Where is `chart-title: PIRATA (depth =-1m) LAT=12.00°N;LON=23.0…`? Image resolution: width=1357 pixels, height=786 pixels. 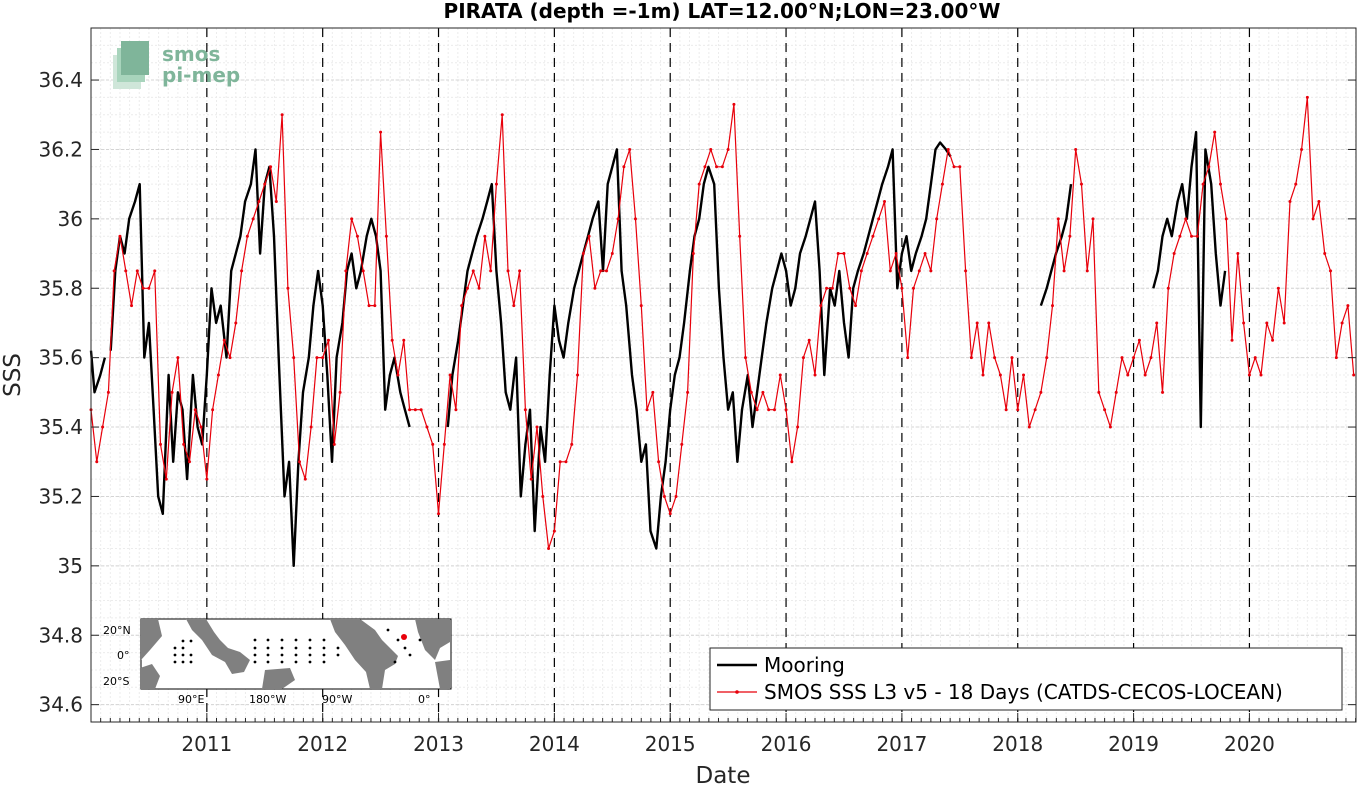 chart-title: PIRATA (depth =-1m) LAT=12.00°N;LON=23.0… is located at coordinates (722, 11).